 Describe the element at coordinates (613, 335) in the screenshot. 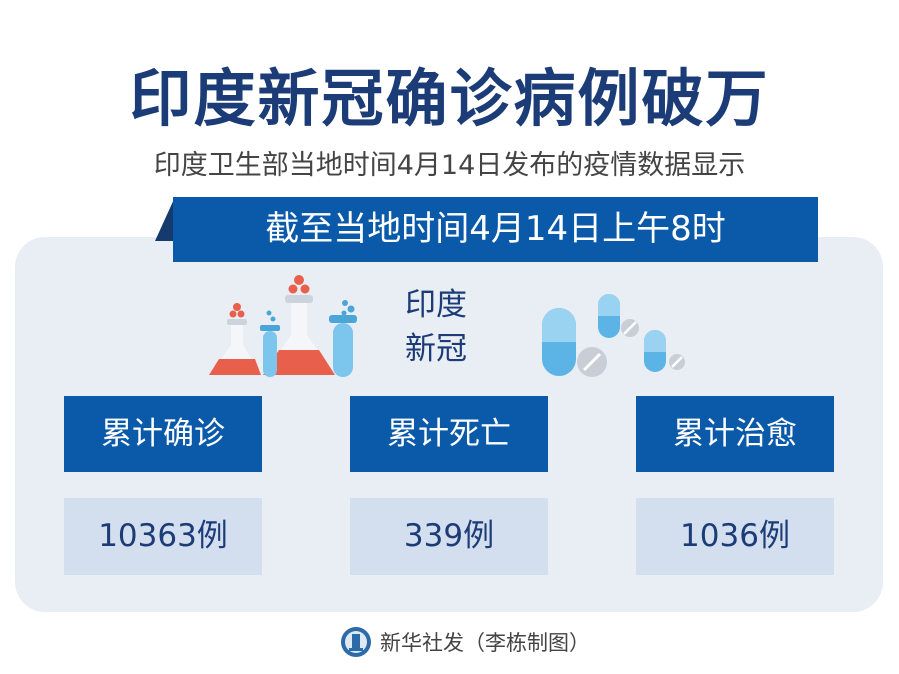

I see `pills-icon` at that location.